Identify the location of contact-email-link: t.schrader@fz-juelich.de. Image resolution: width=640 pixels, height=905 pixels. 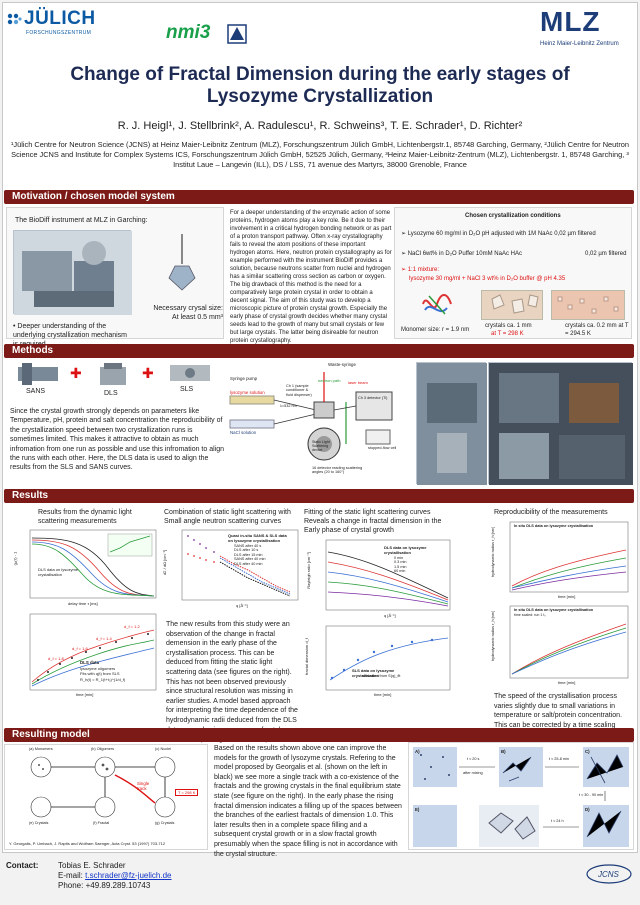
(128, 875).